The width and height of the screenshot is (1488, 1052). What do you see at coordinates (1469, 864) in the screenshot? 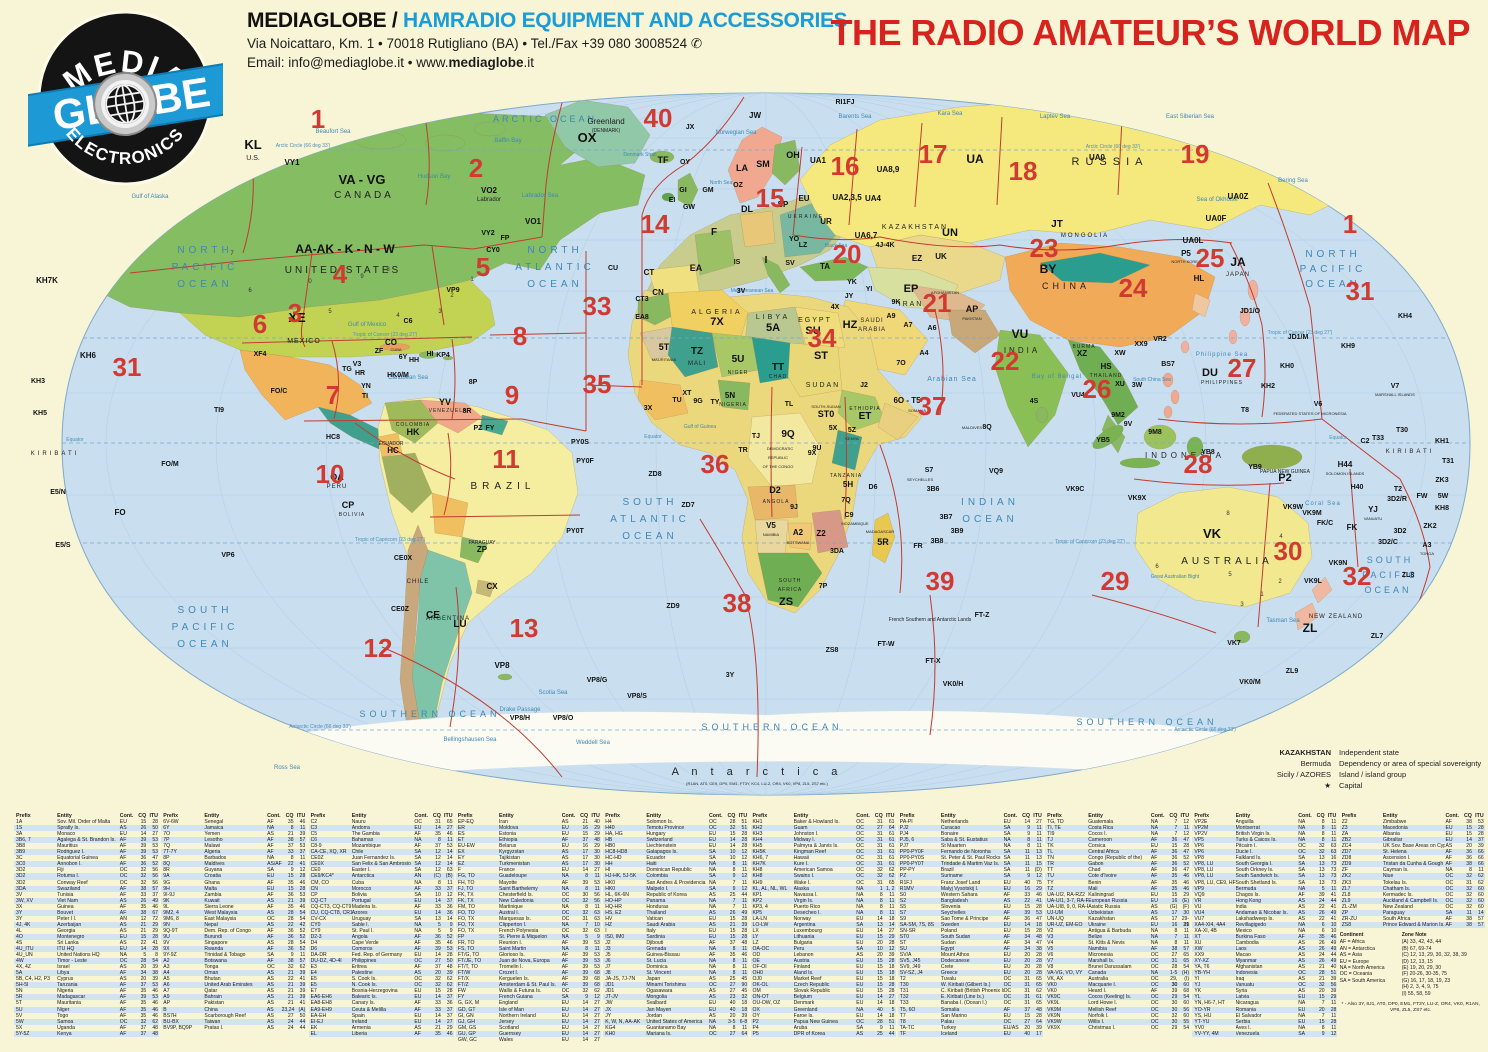
I see `cell-cq: 38` at bounding box center [1469, 864].